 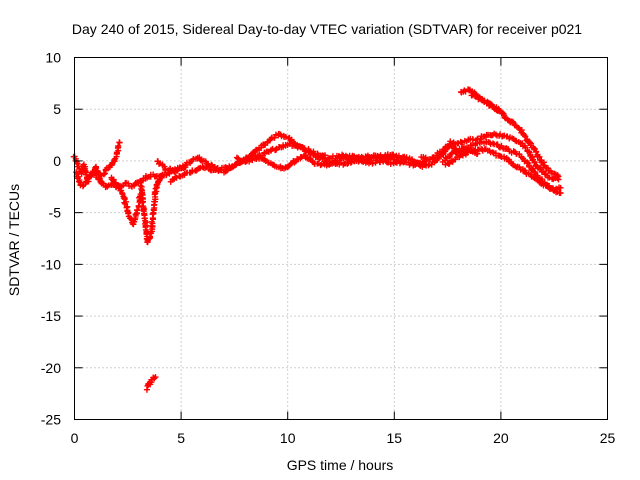 I want to click on x-tick-label: 20, so click(x=501, y=438).